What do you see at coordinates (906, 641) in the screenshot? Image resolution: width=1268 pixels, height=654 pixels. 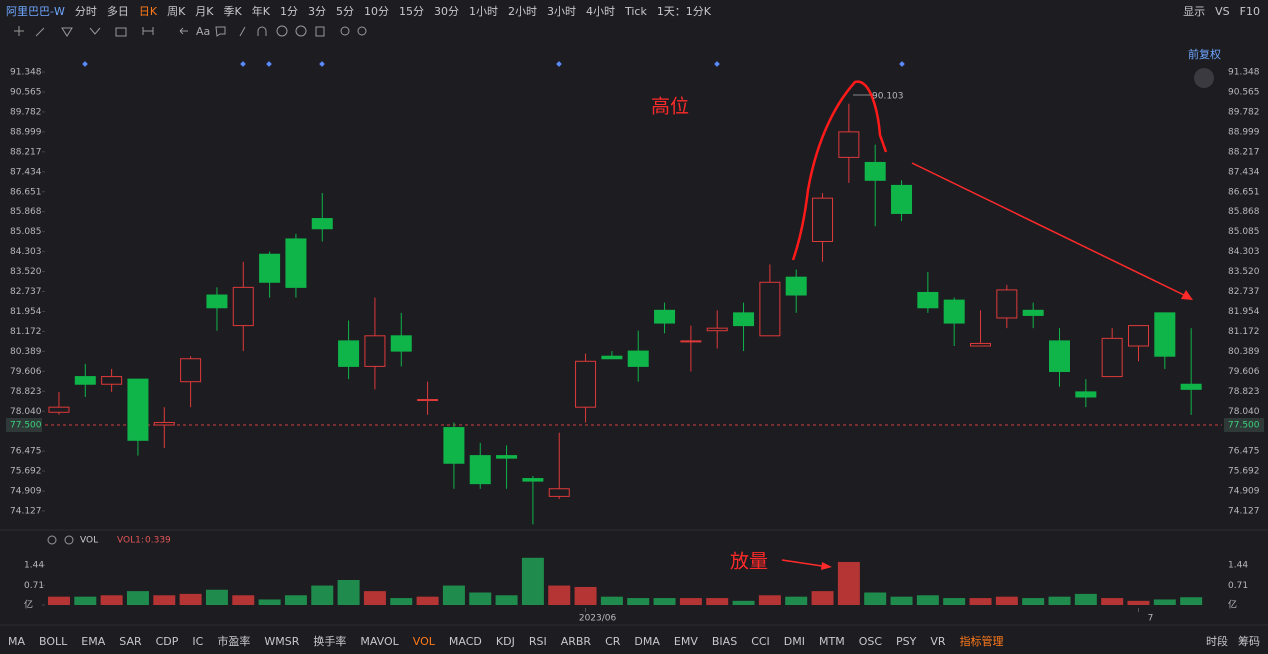 I see `indicator-tab: PSY` at bounding box center [906, 641].